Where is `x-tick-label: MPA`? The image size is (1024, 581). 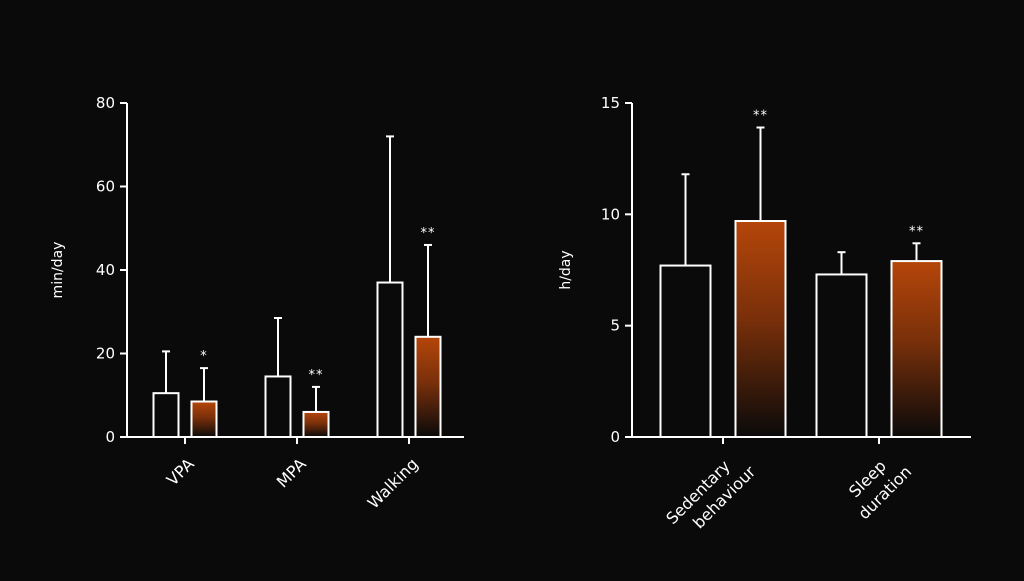 x-tick-label: MPA is located at coordinates (291, 472).